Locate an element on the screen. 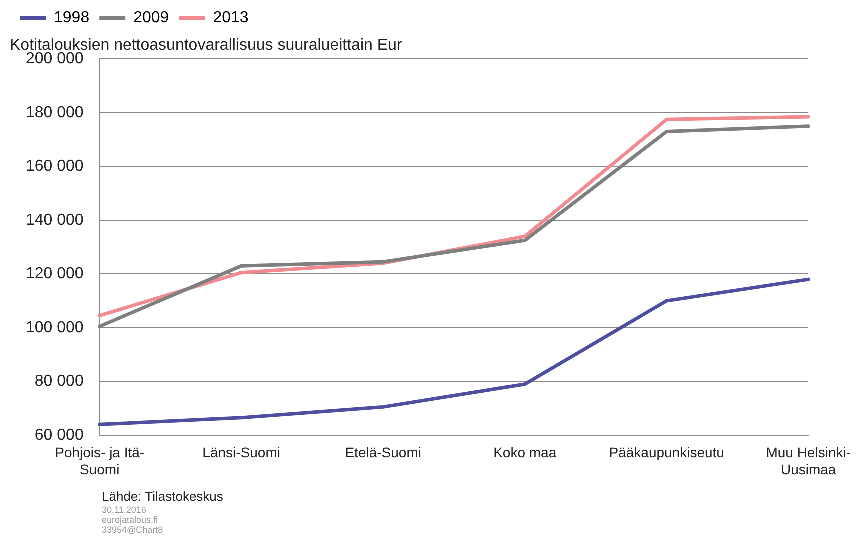  text: 30.11.2016 is located at coordinates (125, 510).